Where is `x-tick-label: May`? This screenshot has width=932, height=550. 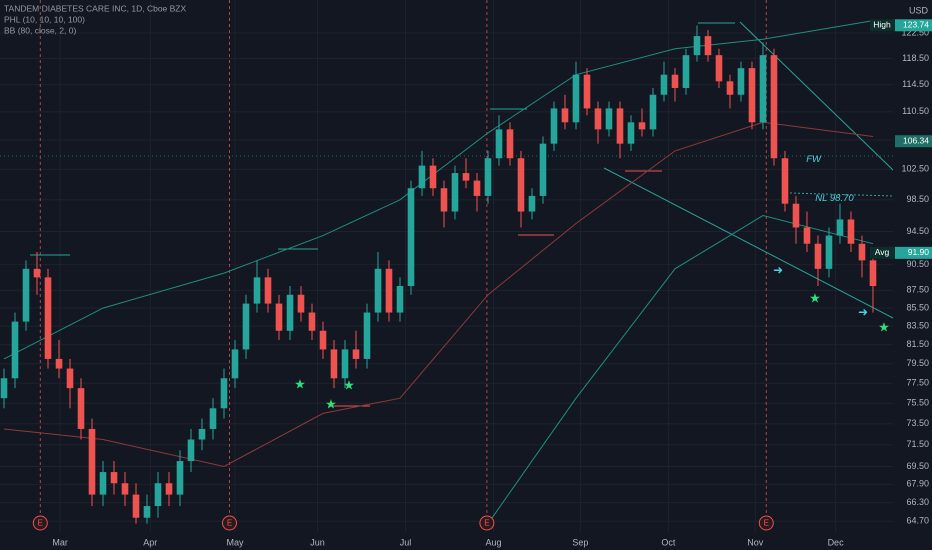 x-tick-label: May is located at coordinates (235, 542).